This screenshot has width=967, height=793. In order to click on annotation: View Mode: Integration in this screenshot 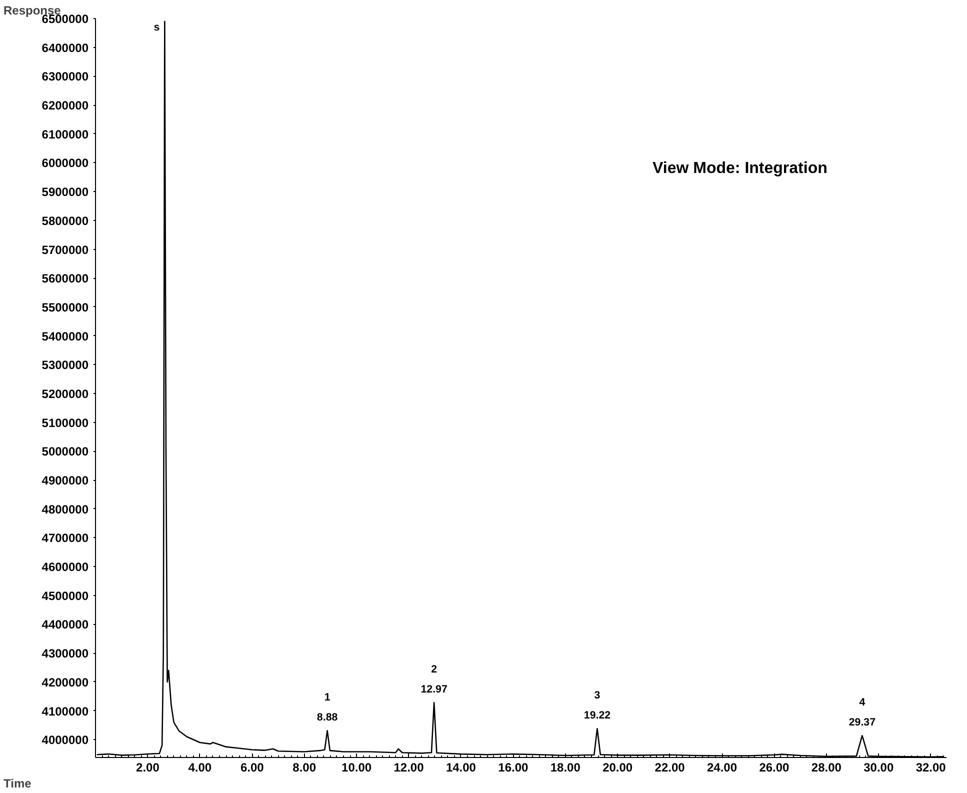, I will do `click(740, 168)`.